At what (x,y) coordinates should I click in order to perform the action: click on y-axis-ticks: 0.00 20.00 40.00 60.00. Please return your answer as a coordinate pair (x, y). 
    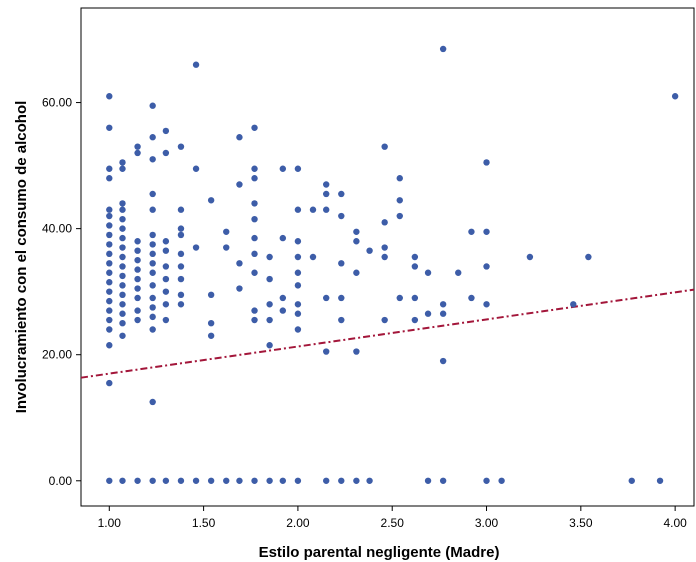
    Looking at the image, I should click on (61, 292).